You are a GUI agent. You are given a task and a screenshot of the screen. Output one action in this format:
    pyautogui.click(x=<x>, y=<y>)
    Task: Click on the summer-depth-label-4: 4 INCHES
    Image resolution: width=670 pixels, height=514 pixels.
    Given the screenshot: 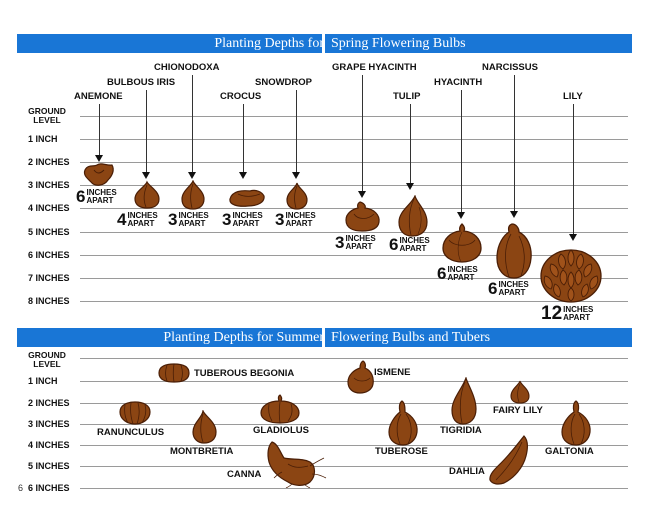 What is the action you would take?
    pyautogui.click(x=49, y=445)
    